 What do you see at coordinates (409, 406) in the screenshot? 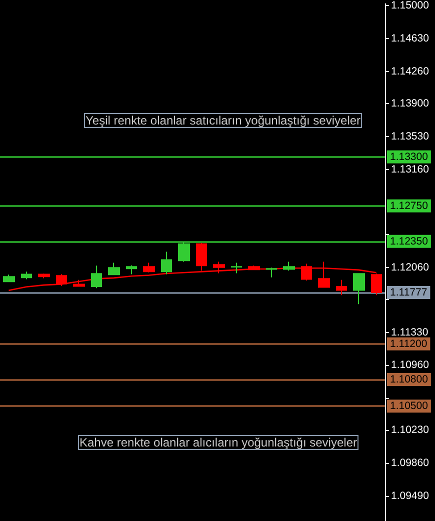
I see `ref-line-label: 1.10500` at bounding box center [409, 406].